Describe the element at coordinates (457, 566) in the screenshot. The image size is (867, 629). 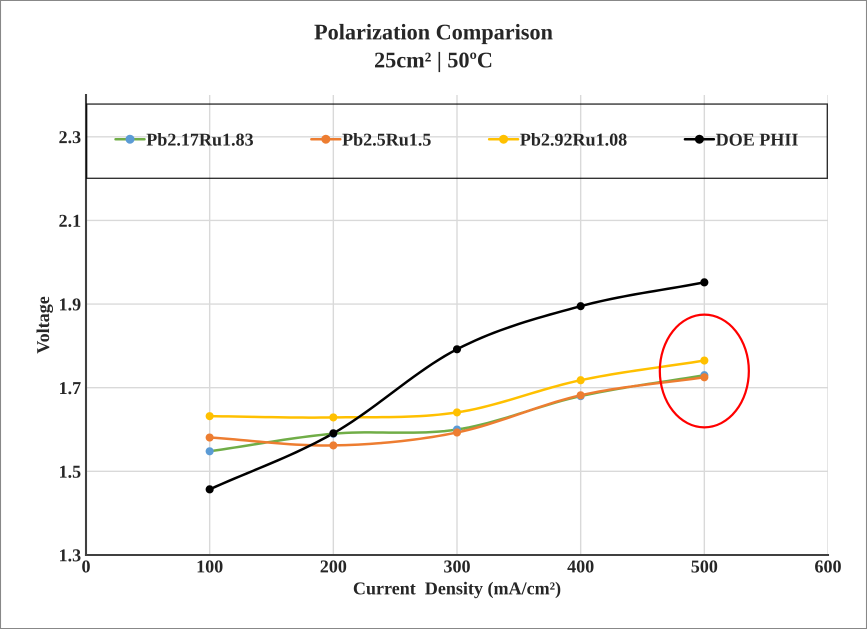
I see `x-tick-label: 300` at that location.